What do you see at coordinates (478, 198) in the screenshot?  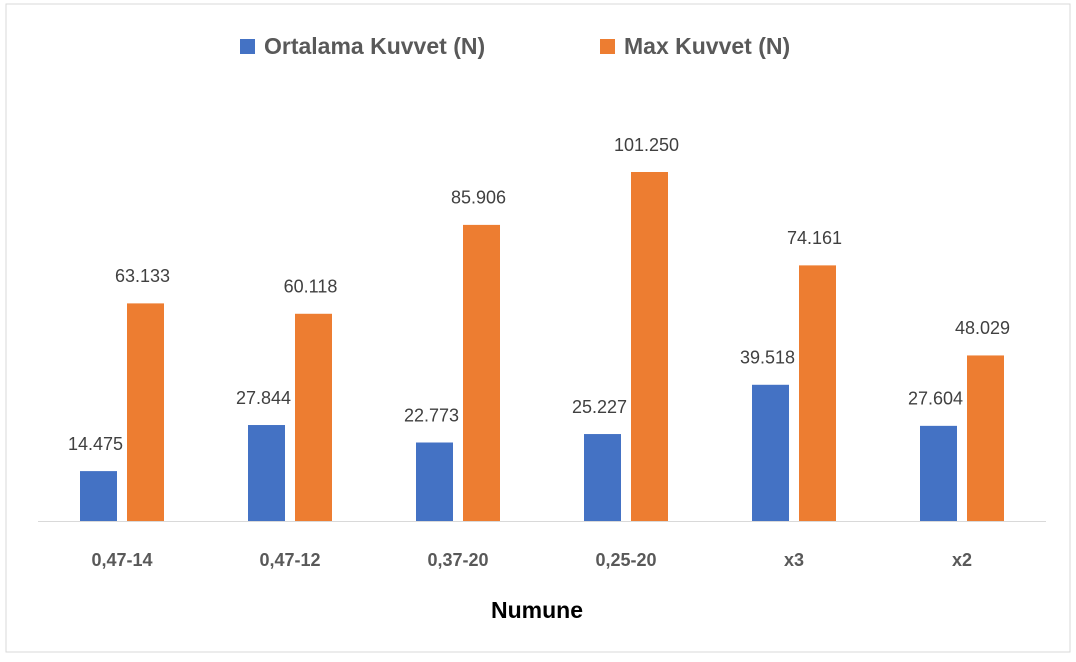 I see `data-label: 85.906` at bounding box center [478, 198].